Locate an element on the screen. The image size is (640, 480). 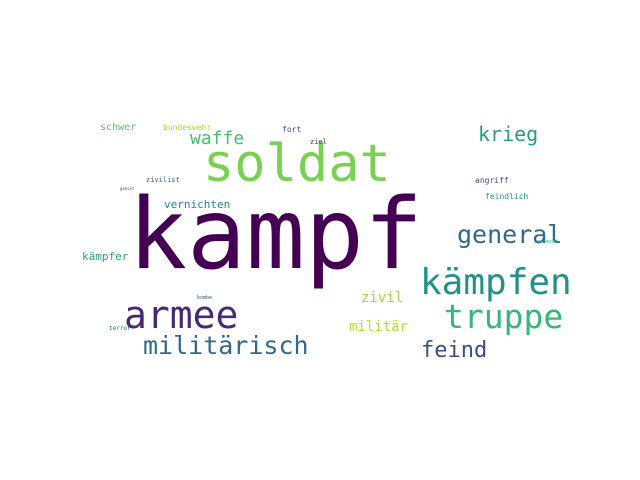
word-kampf: kampf is located at coordinates (276, 235).